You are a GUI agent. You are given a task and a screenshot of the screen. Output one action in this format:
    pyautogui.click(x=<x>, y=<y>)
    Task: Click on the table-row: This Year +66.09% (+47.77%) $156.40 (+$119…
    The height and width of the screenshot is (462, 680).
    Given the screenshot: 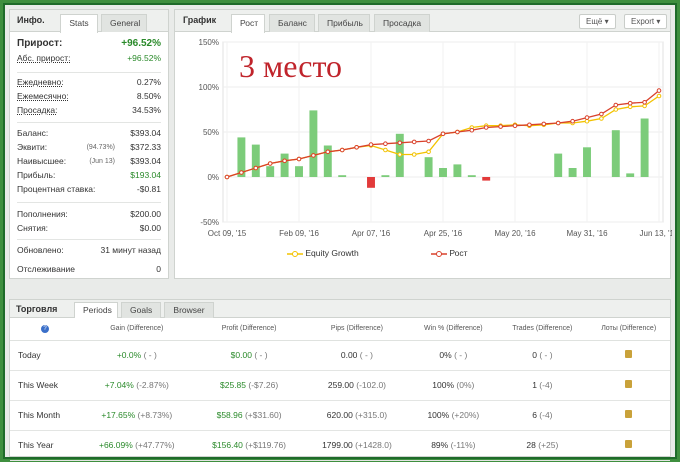 What is the action you would take?
    pyautogui.click(x=340, y=445)
    